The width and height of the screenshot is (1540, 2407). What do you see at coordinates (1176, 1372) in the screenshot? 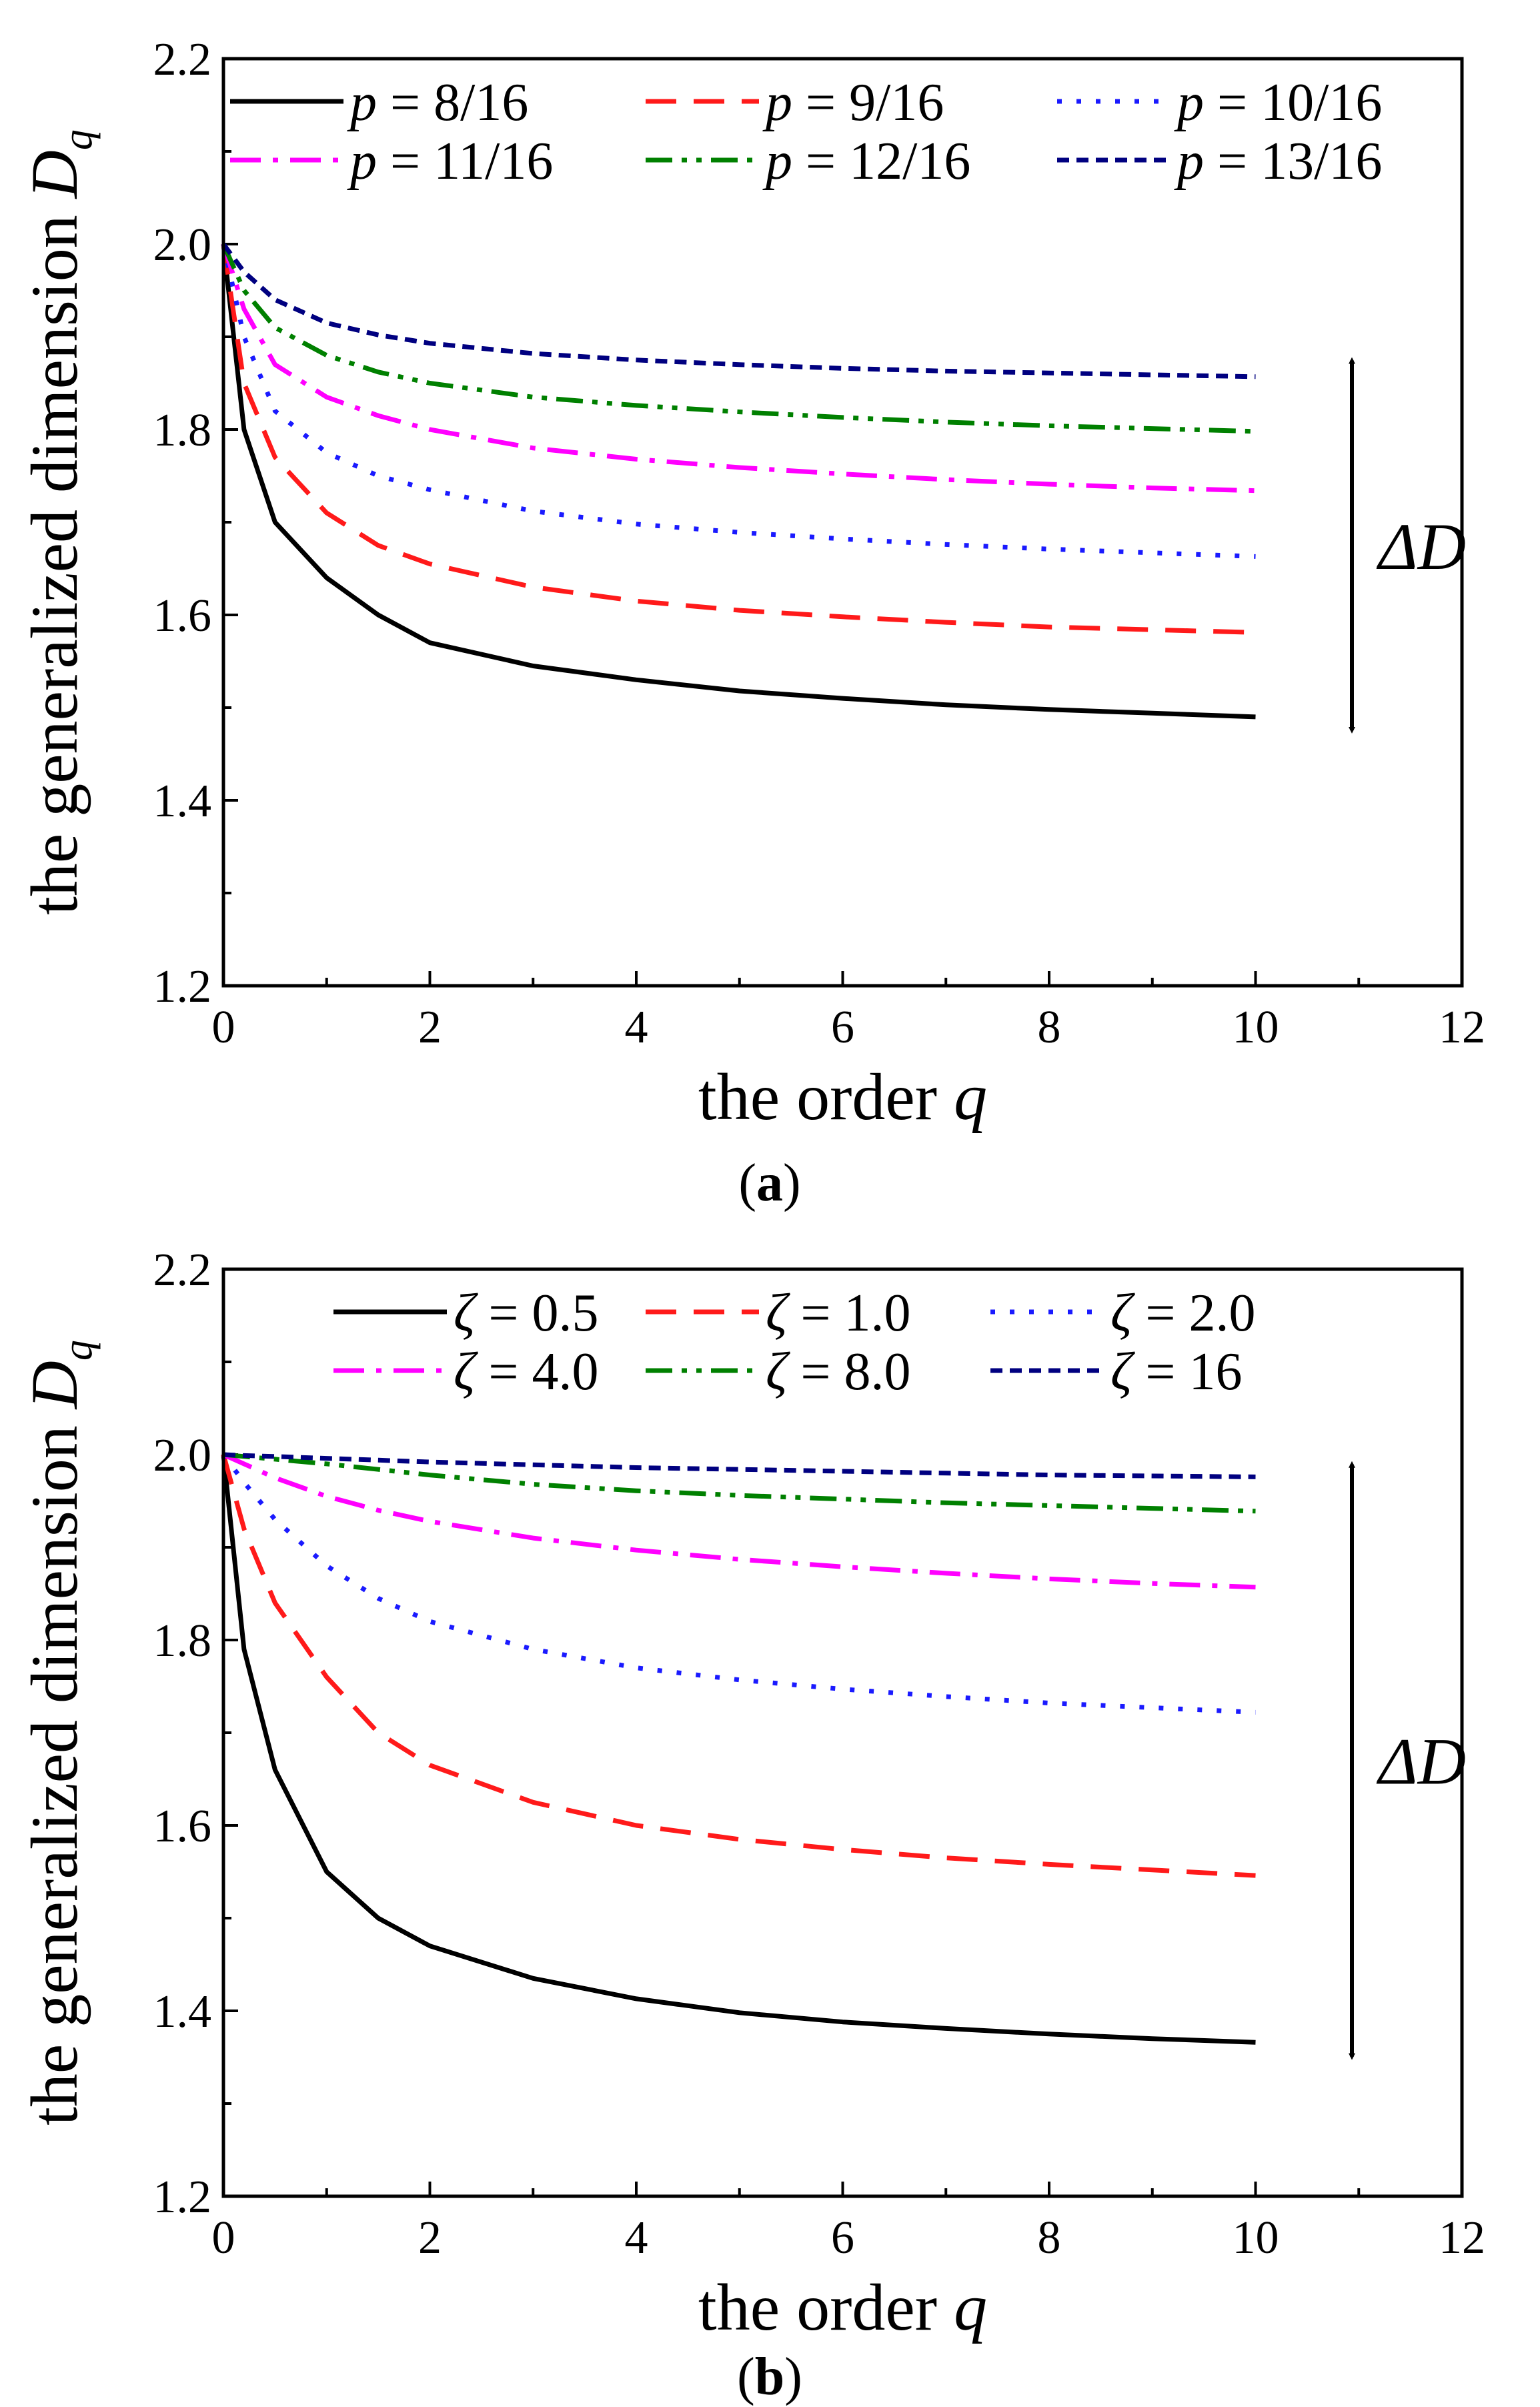
I see `legend-label: ζ = 16` at bounding box center [1176, 1372].